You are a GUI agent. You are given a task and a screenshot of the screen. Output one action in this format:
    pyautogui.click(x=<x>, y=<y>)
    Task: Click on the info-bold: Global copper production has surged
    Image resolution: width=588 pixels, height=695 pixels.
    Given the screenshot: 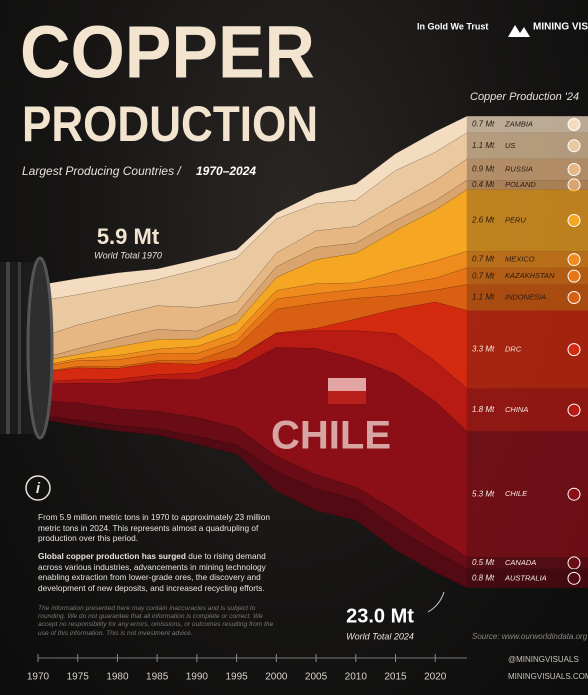 What is the action you would take?
    pyautogui.click(x=112, y=556)
    